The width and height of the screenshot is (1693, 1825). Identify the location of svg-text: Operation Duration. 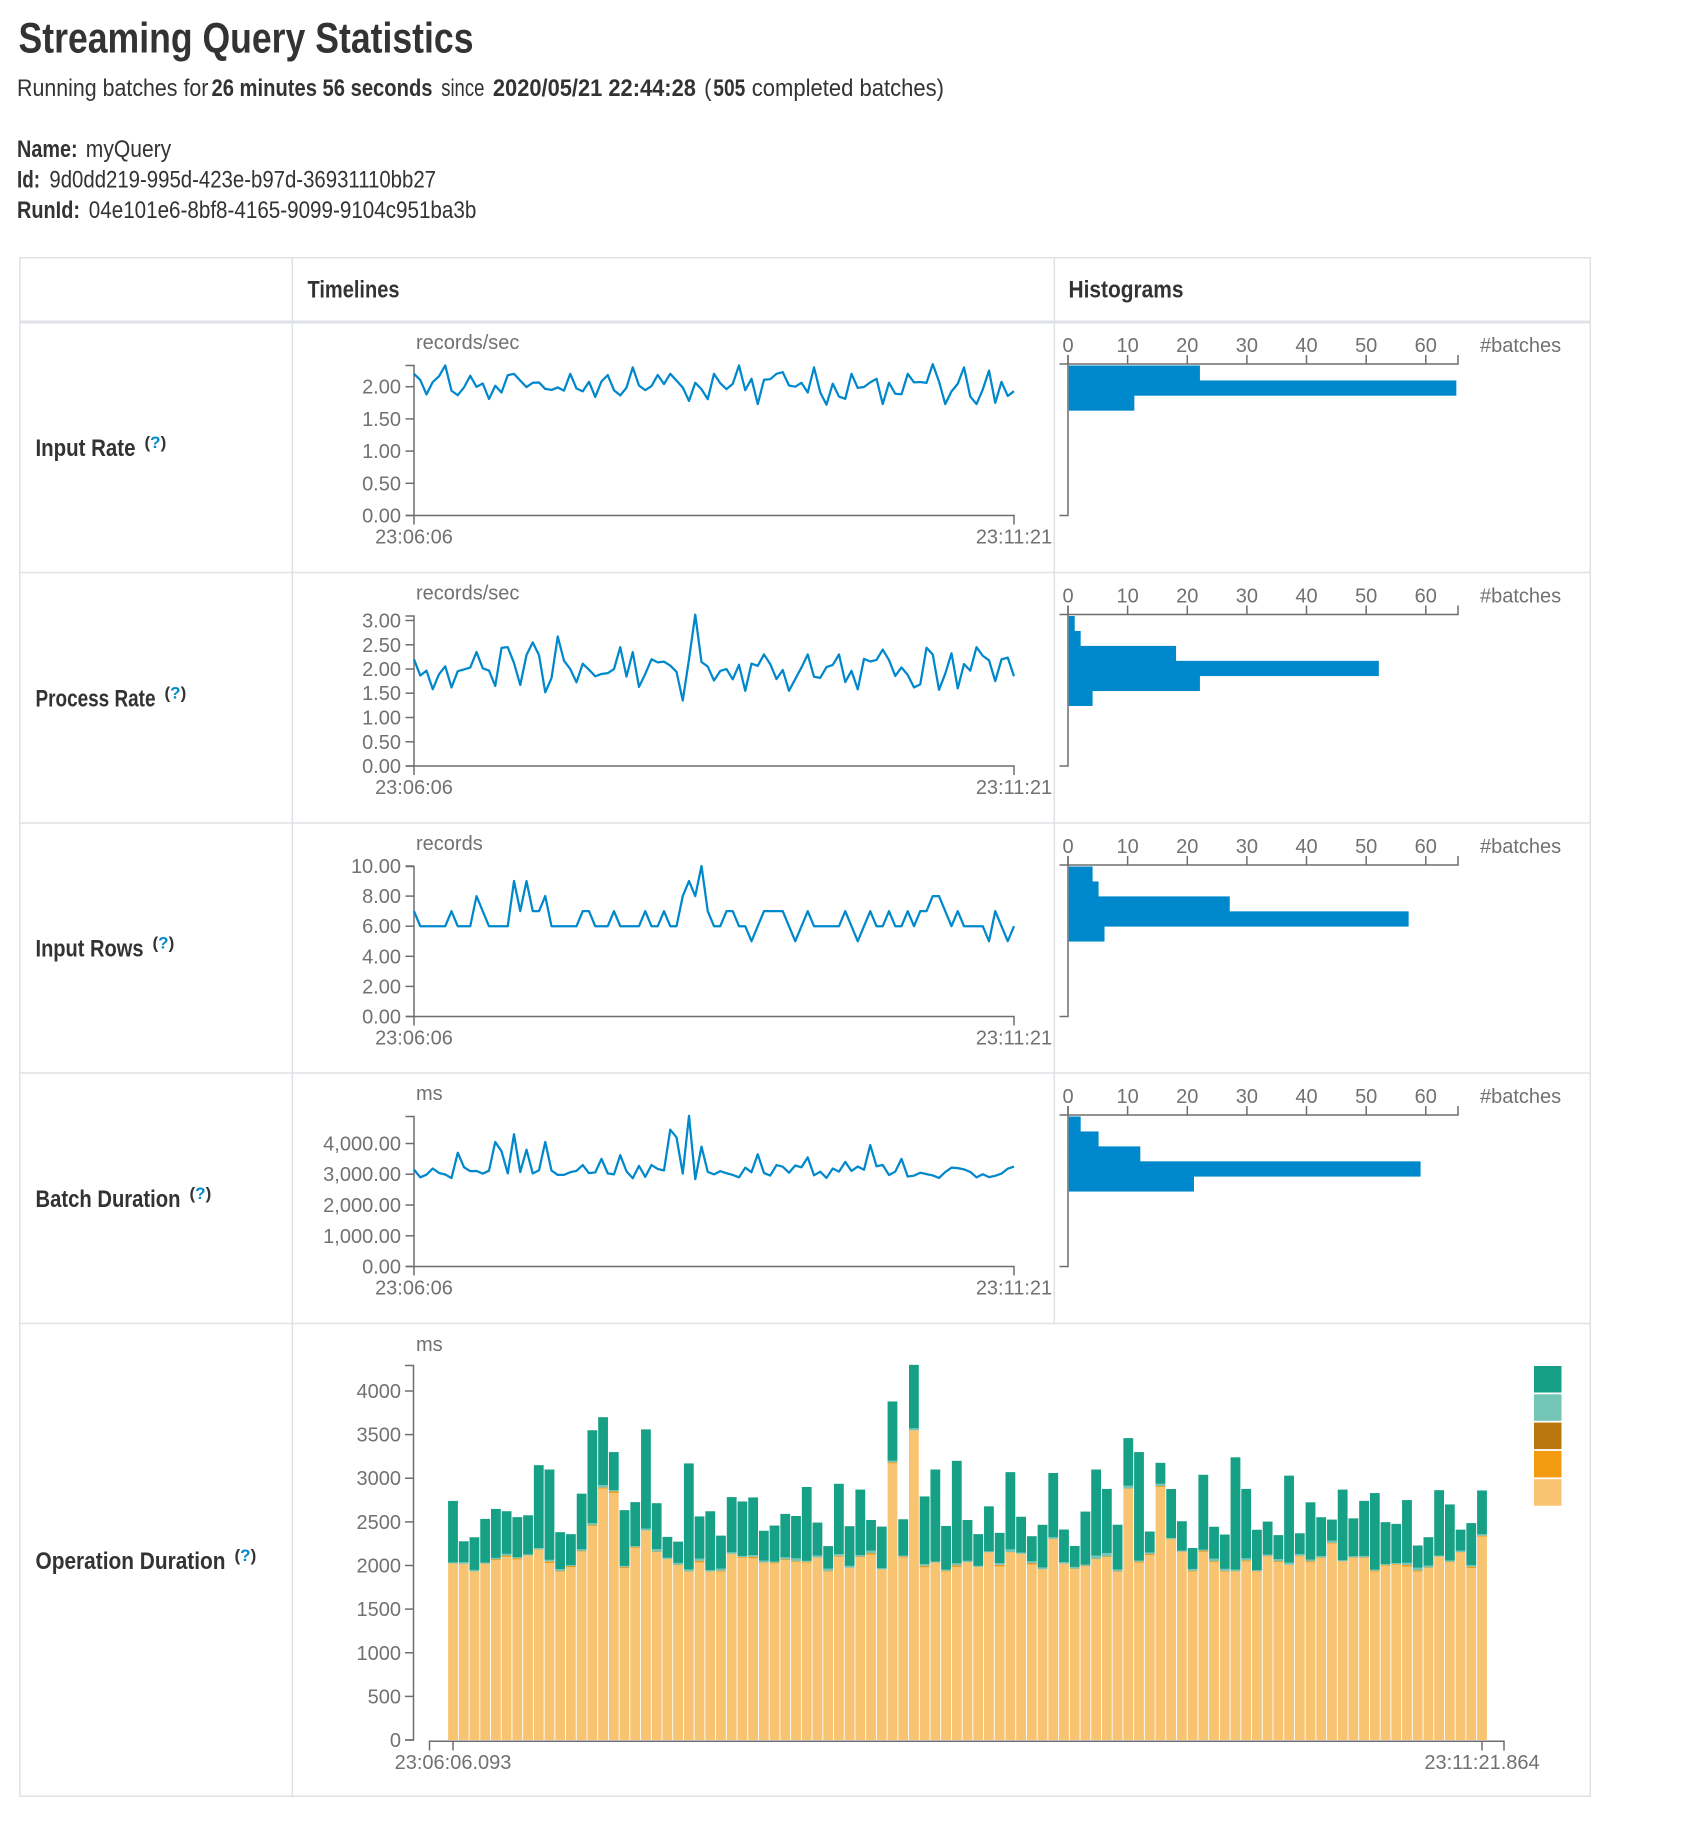
(131, 1561).